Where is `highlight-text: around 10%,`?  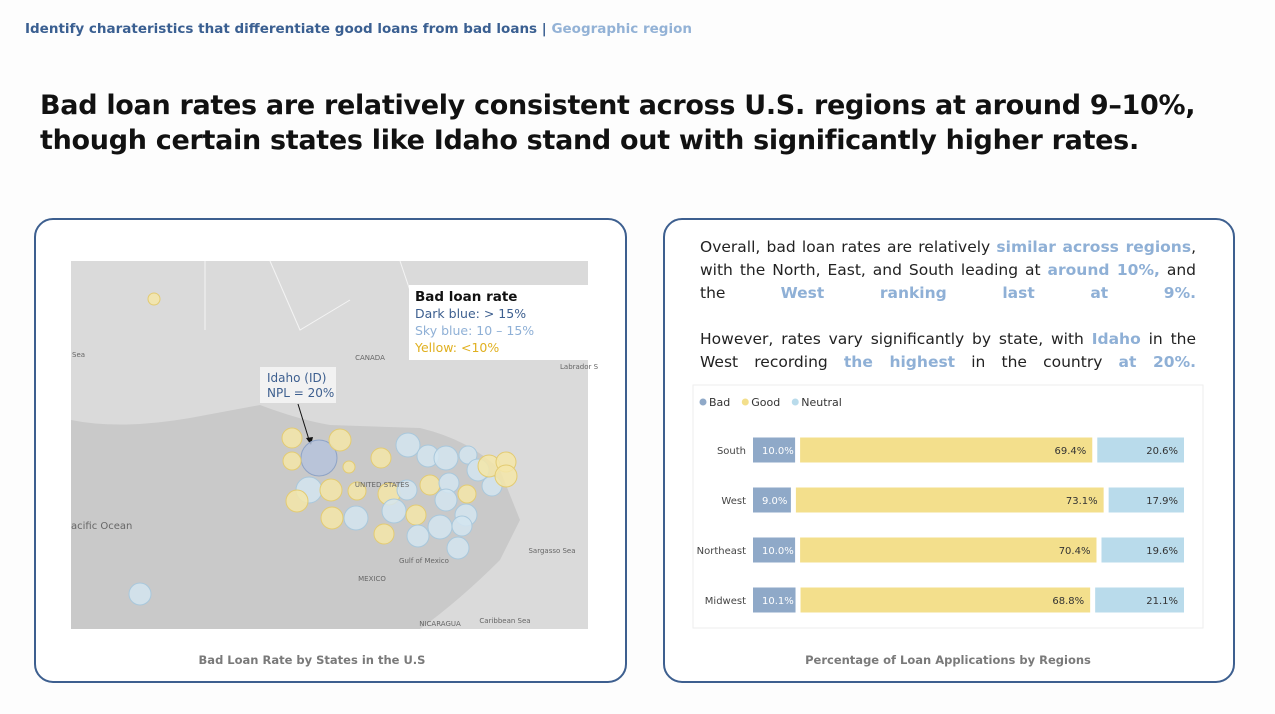
highlight-text: around 10%, is located at coordinates (1103, 270).